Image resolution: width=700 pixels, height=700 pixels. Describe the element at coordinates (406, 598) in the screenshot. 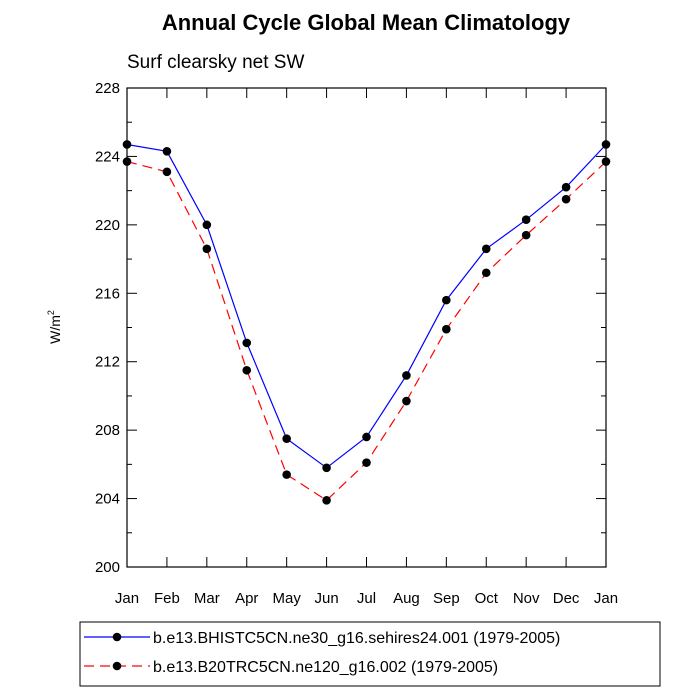

I see `x-tick-label: Aug` at that location.